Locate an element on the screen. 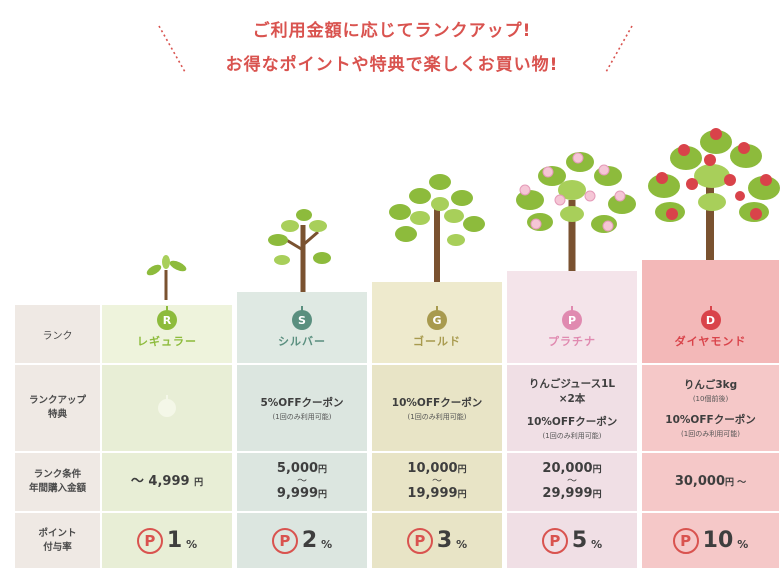 The height and width of the screenshot is (573, 784). perk-cell-regular is located at coordinates (167, 408).